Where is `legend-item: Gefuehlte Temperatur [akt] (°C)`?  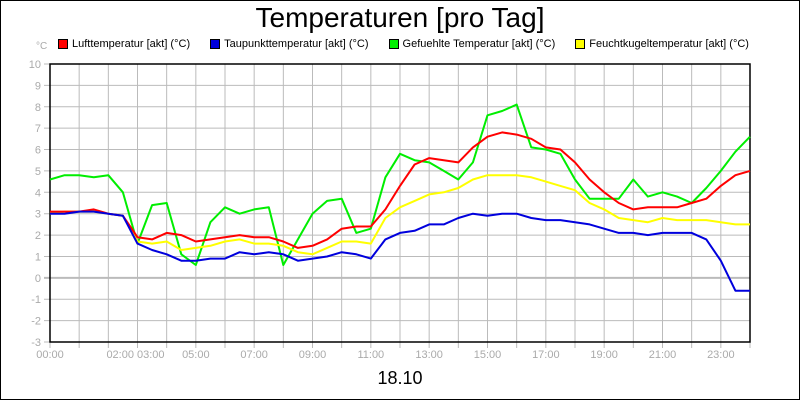 legend-item: Gefuehlte Temperatur [akt] (°C) is located at coordinates (472, 44).